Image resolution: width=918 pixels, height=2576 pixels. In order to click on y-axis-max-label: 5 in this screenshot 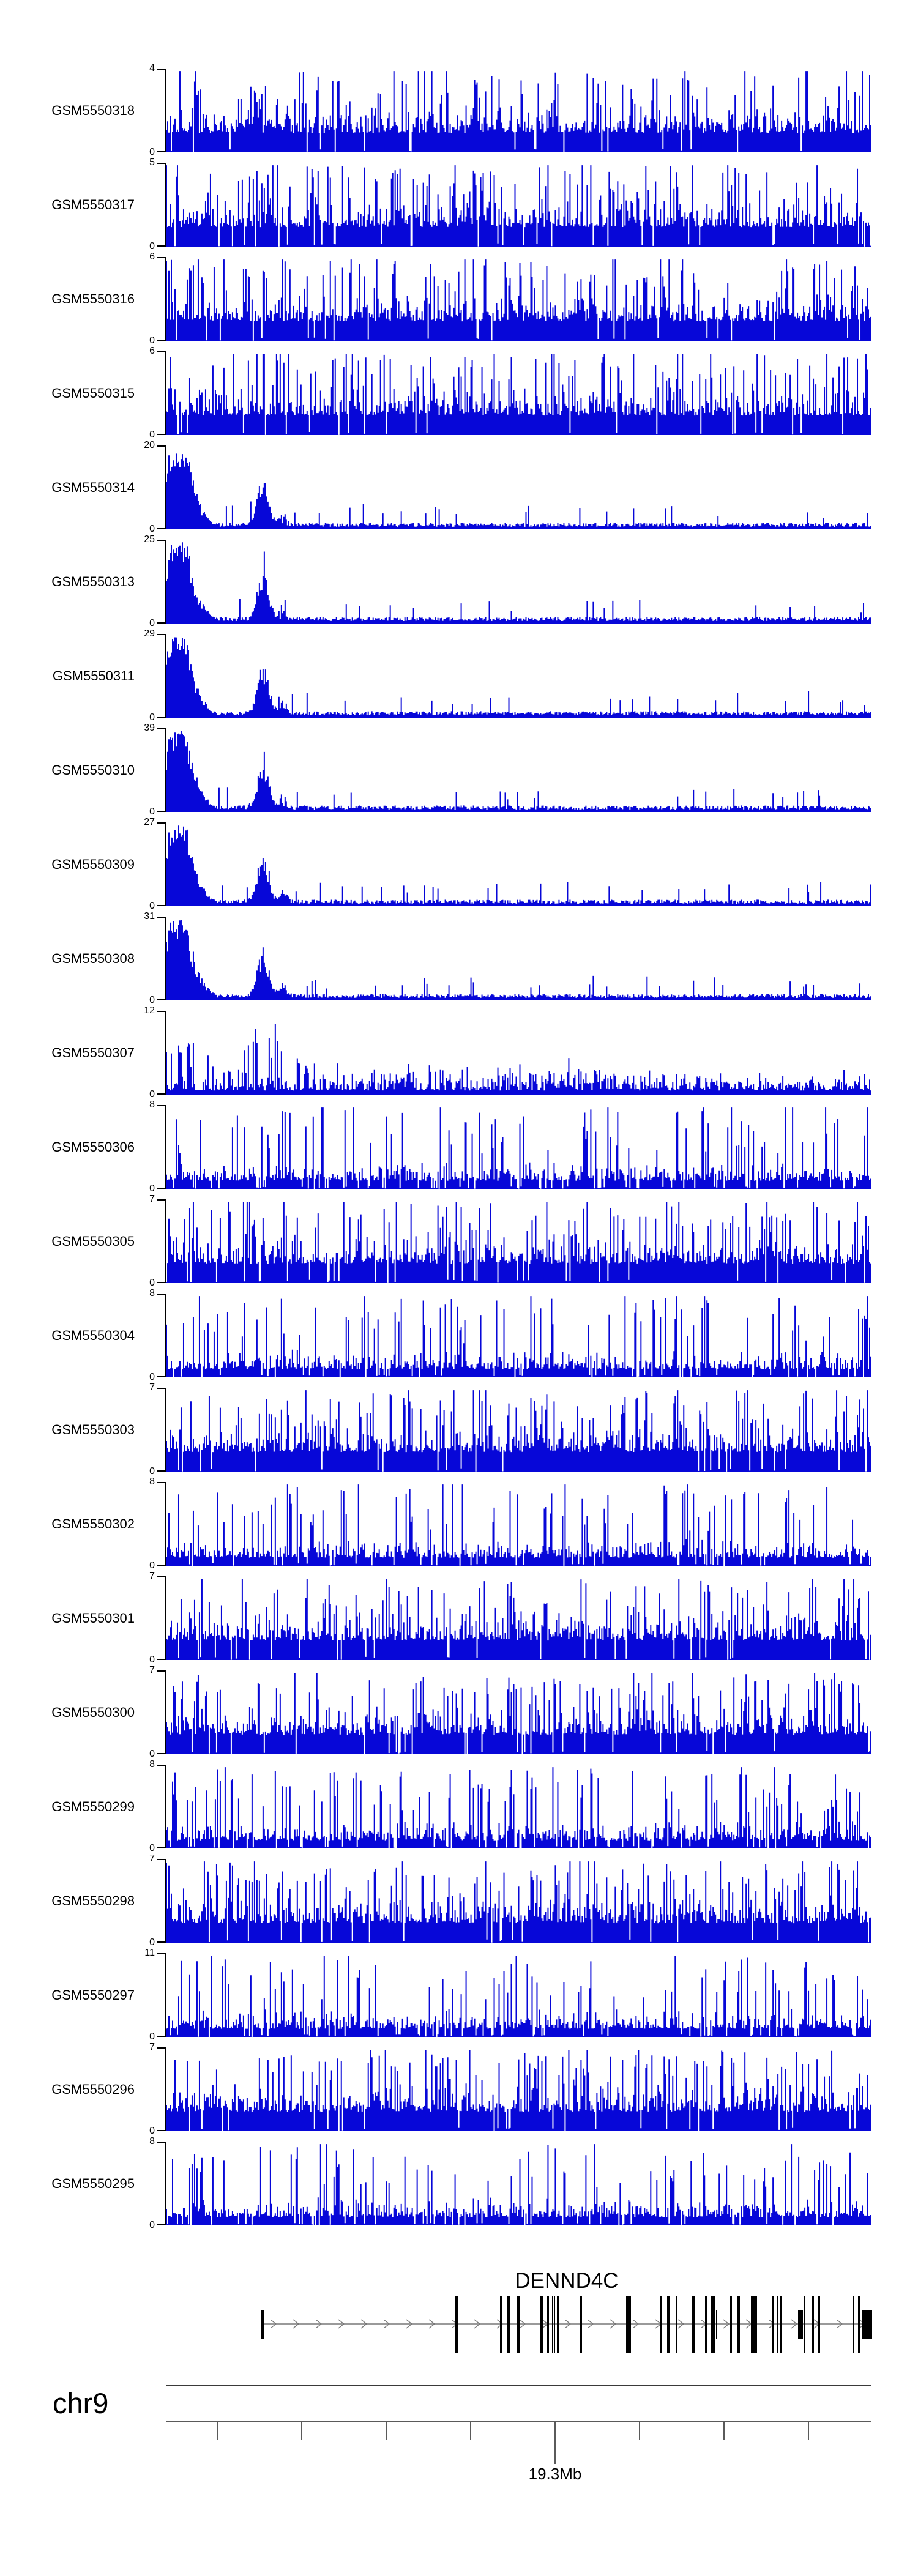, I will do `click(152, 163)`.